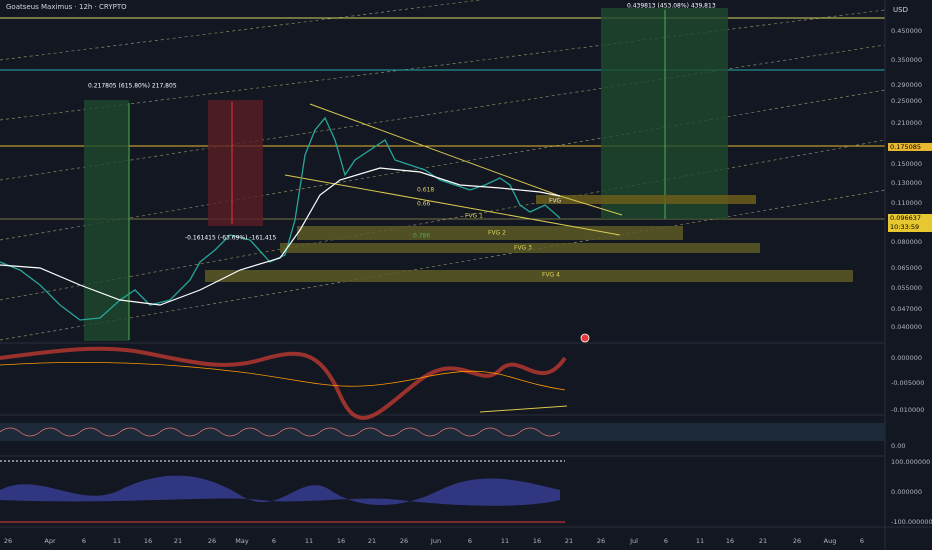 The image size is (932, 550). Describe the element at coordinates (235, 163) in the screenshot. I see `short-box` at that location.